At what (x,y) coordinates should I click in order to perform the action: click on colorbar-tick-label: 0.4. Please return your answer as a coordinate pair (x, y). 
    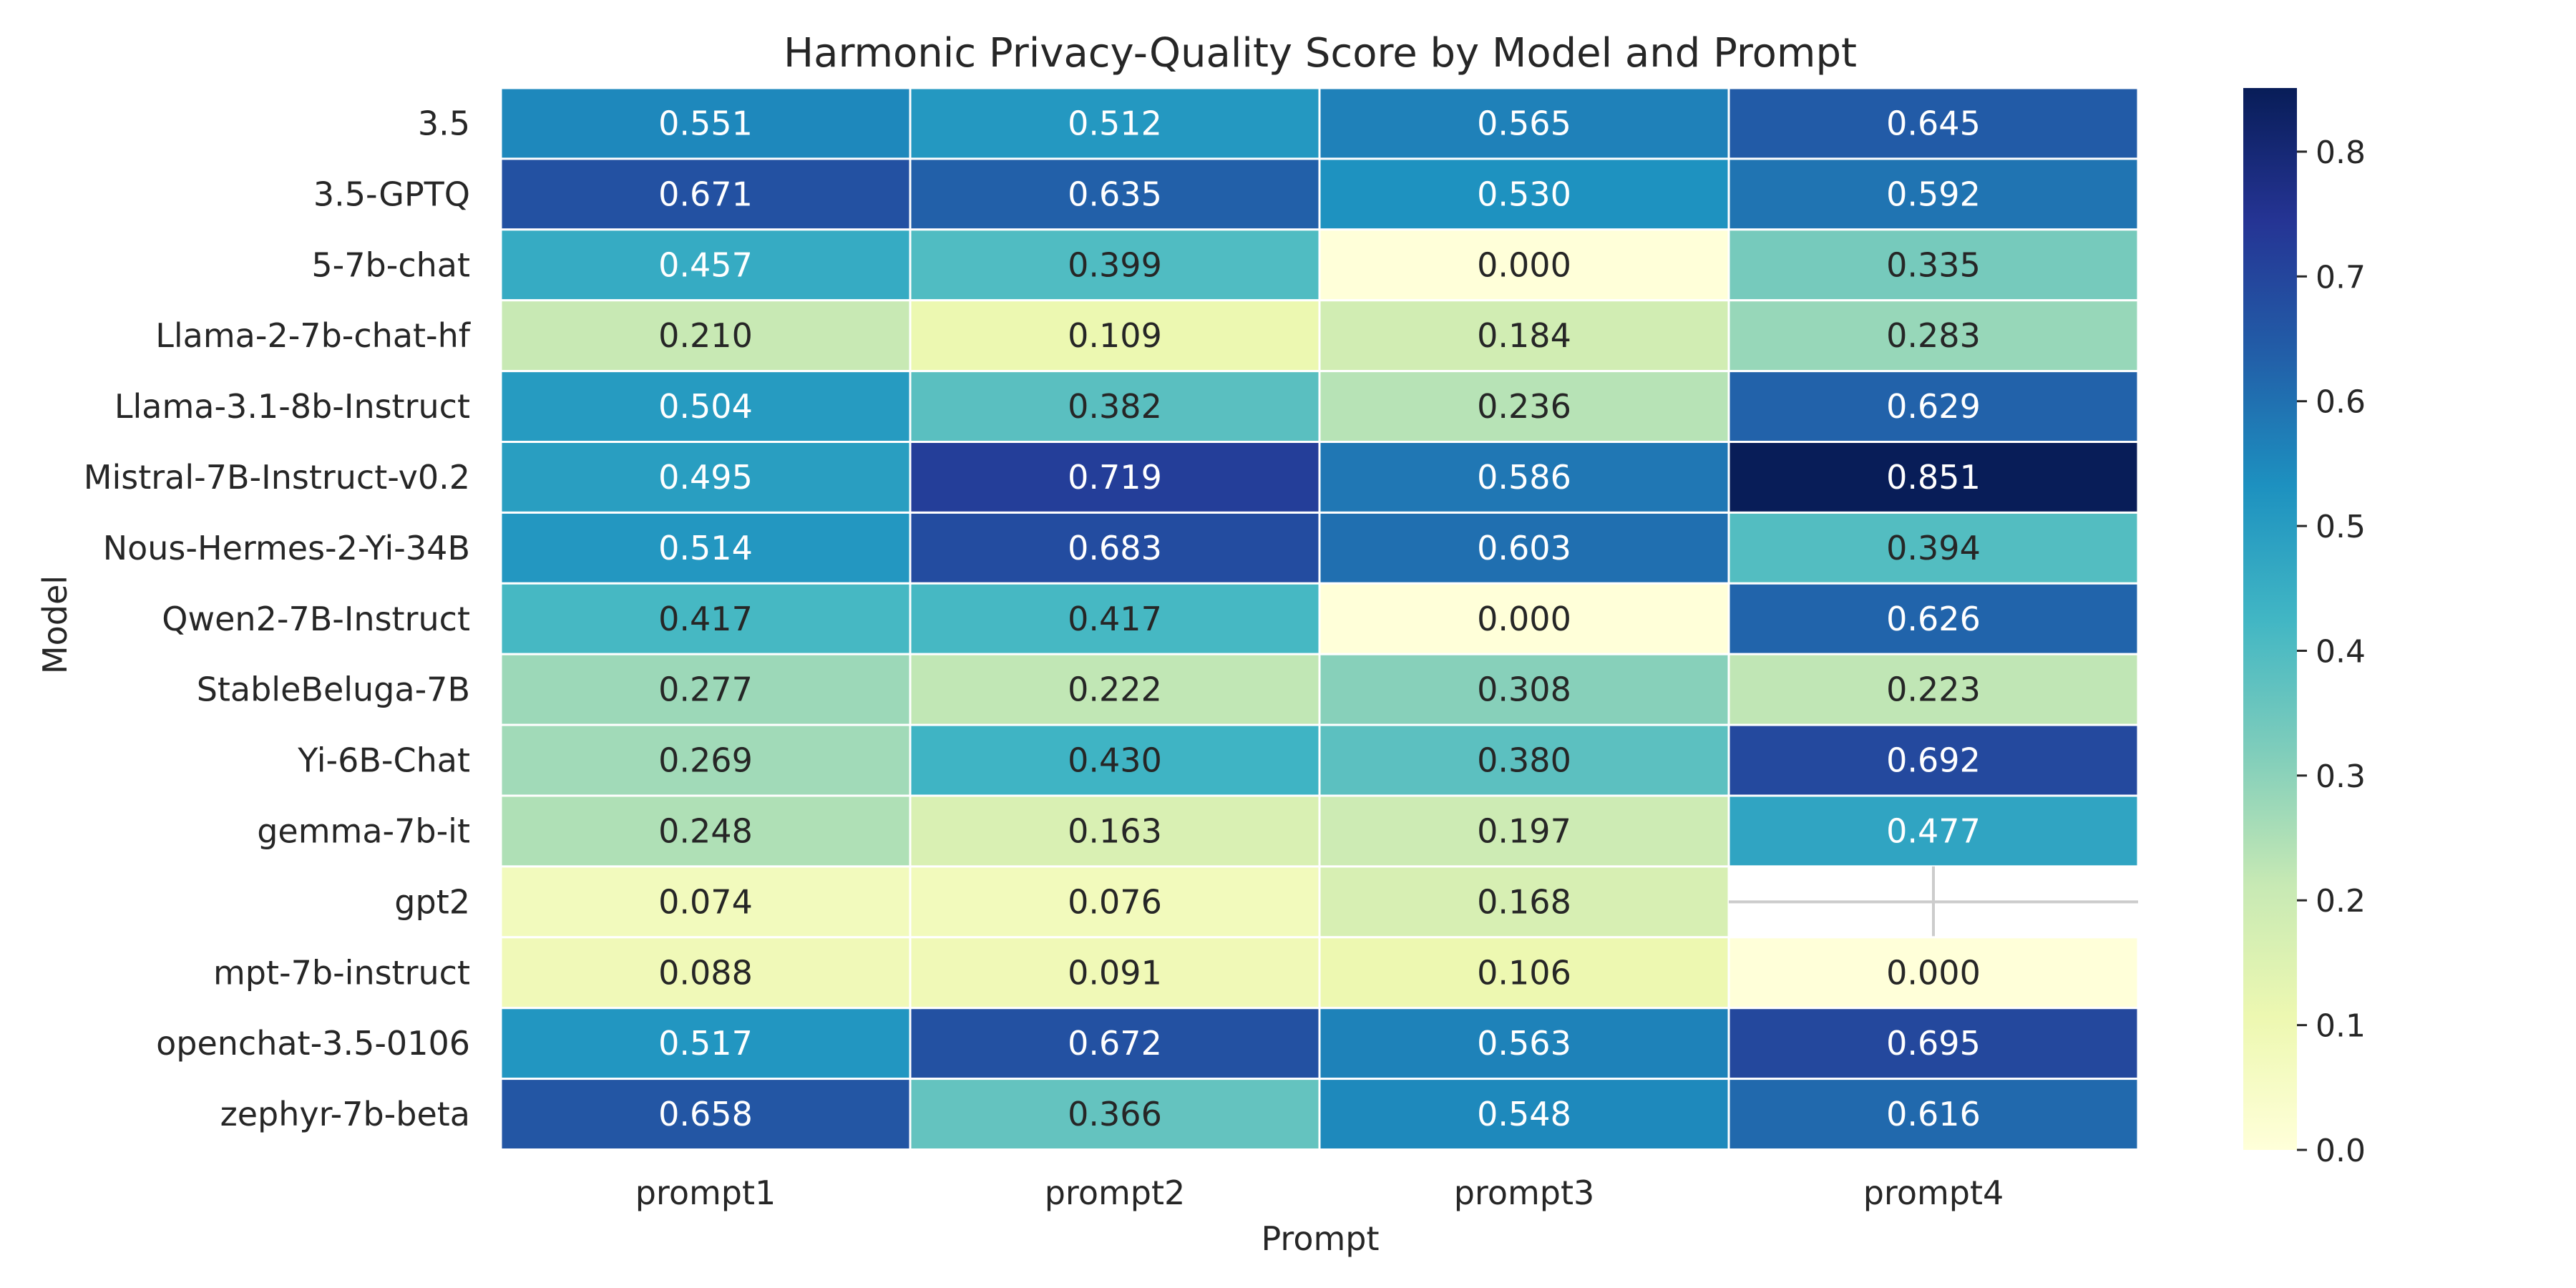
    Looking at the image, I should click on (2341, 651).